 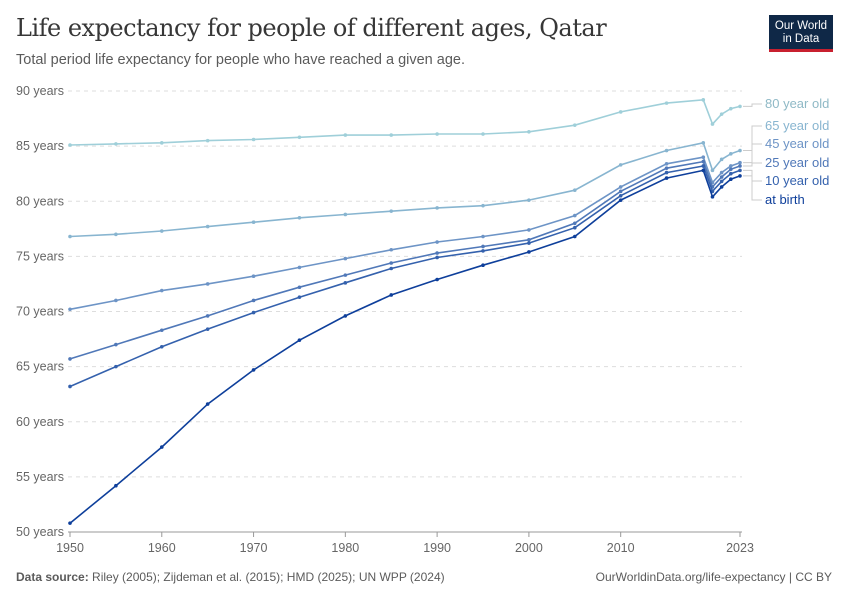 What do you see at coordinates (529, 548) in the screenshot?
I see `x-tick-label: 2000` at bounding box center [529, 548].